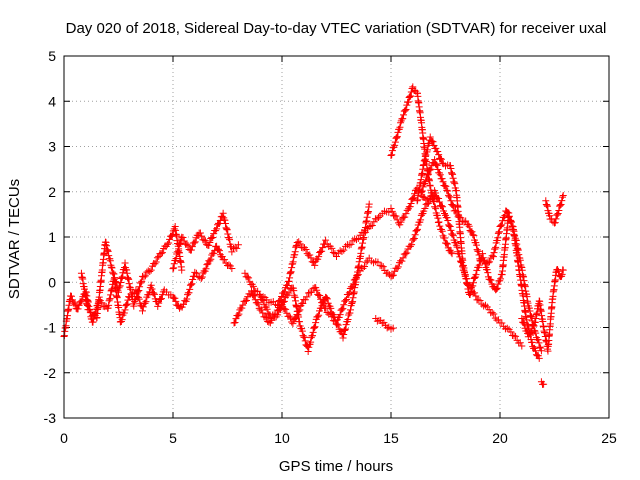 This screenshot has width=640, height=480. I want to click on x-tick-label: 5, so click(173, 438).